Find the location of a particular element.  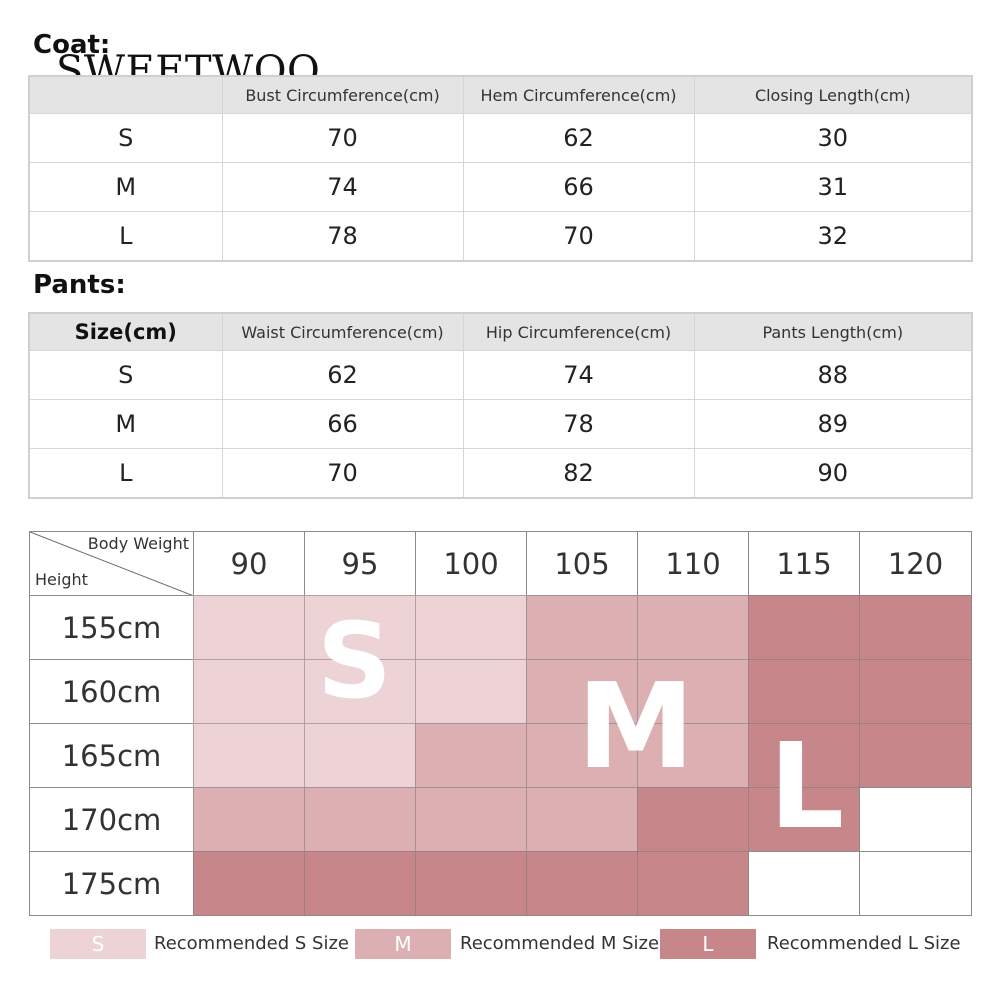

legend-label: Recommended L Size is located at coordinates (864, 943).